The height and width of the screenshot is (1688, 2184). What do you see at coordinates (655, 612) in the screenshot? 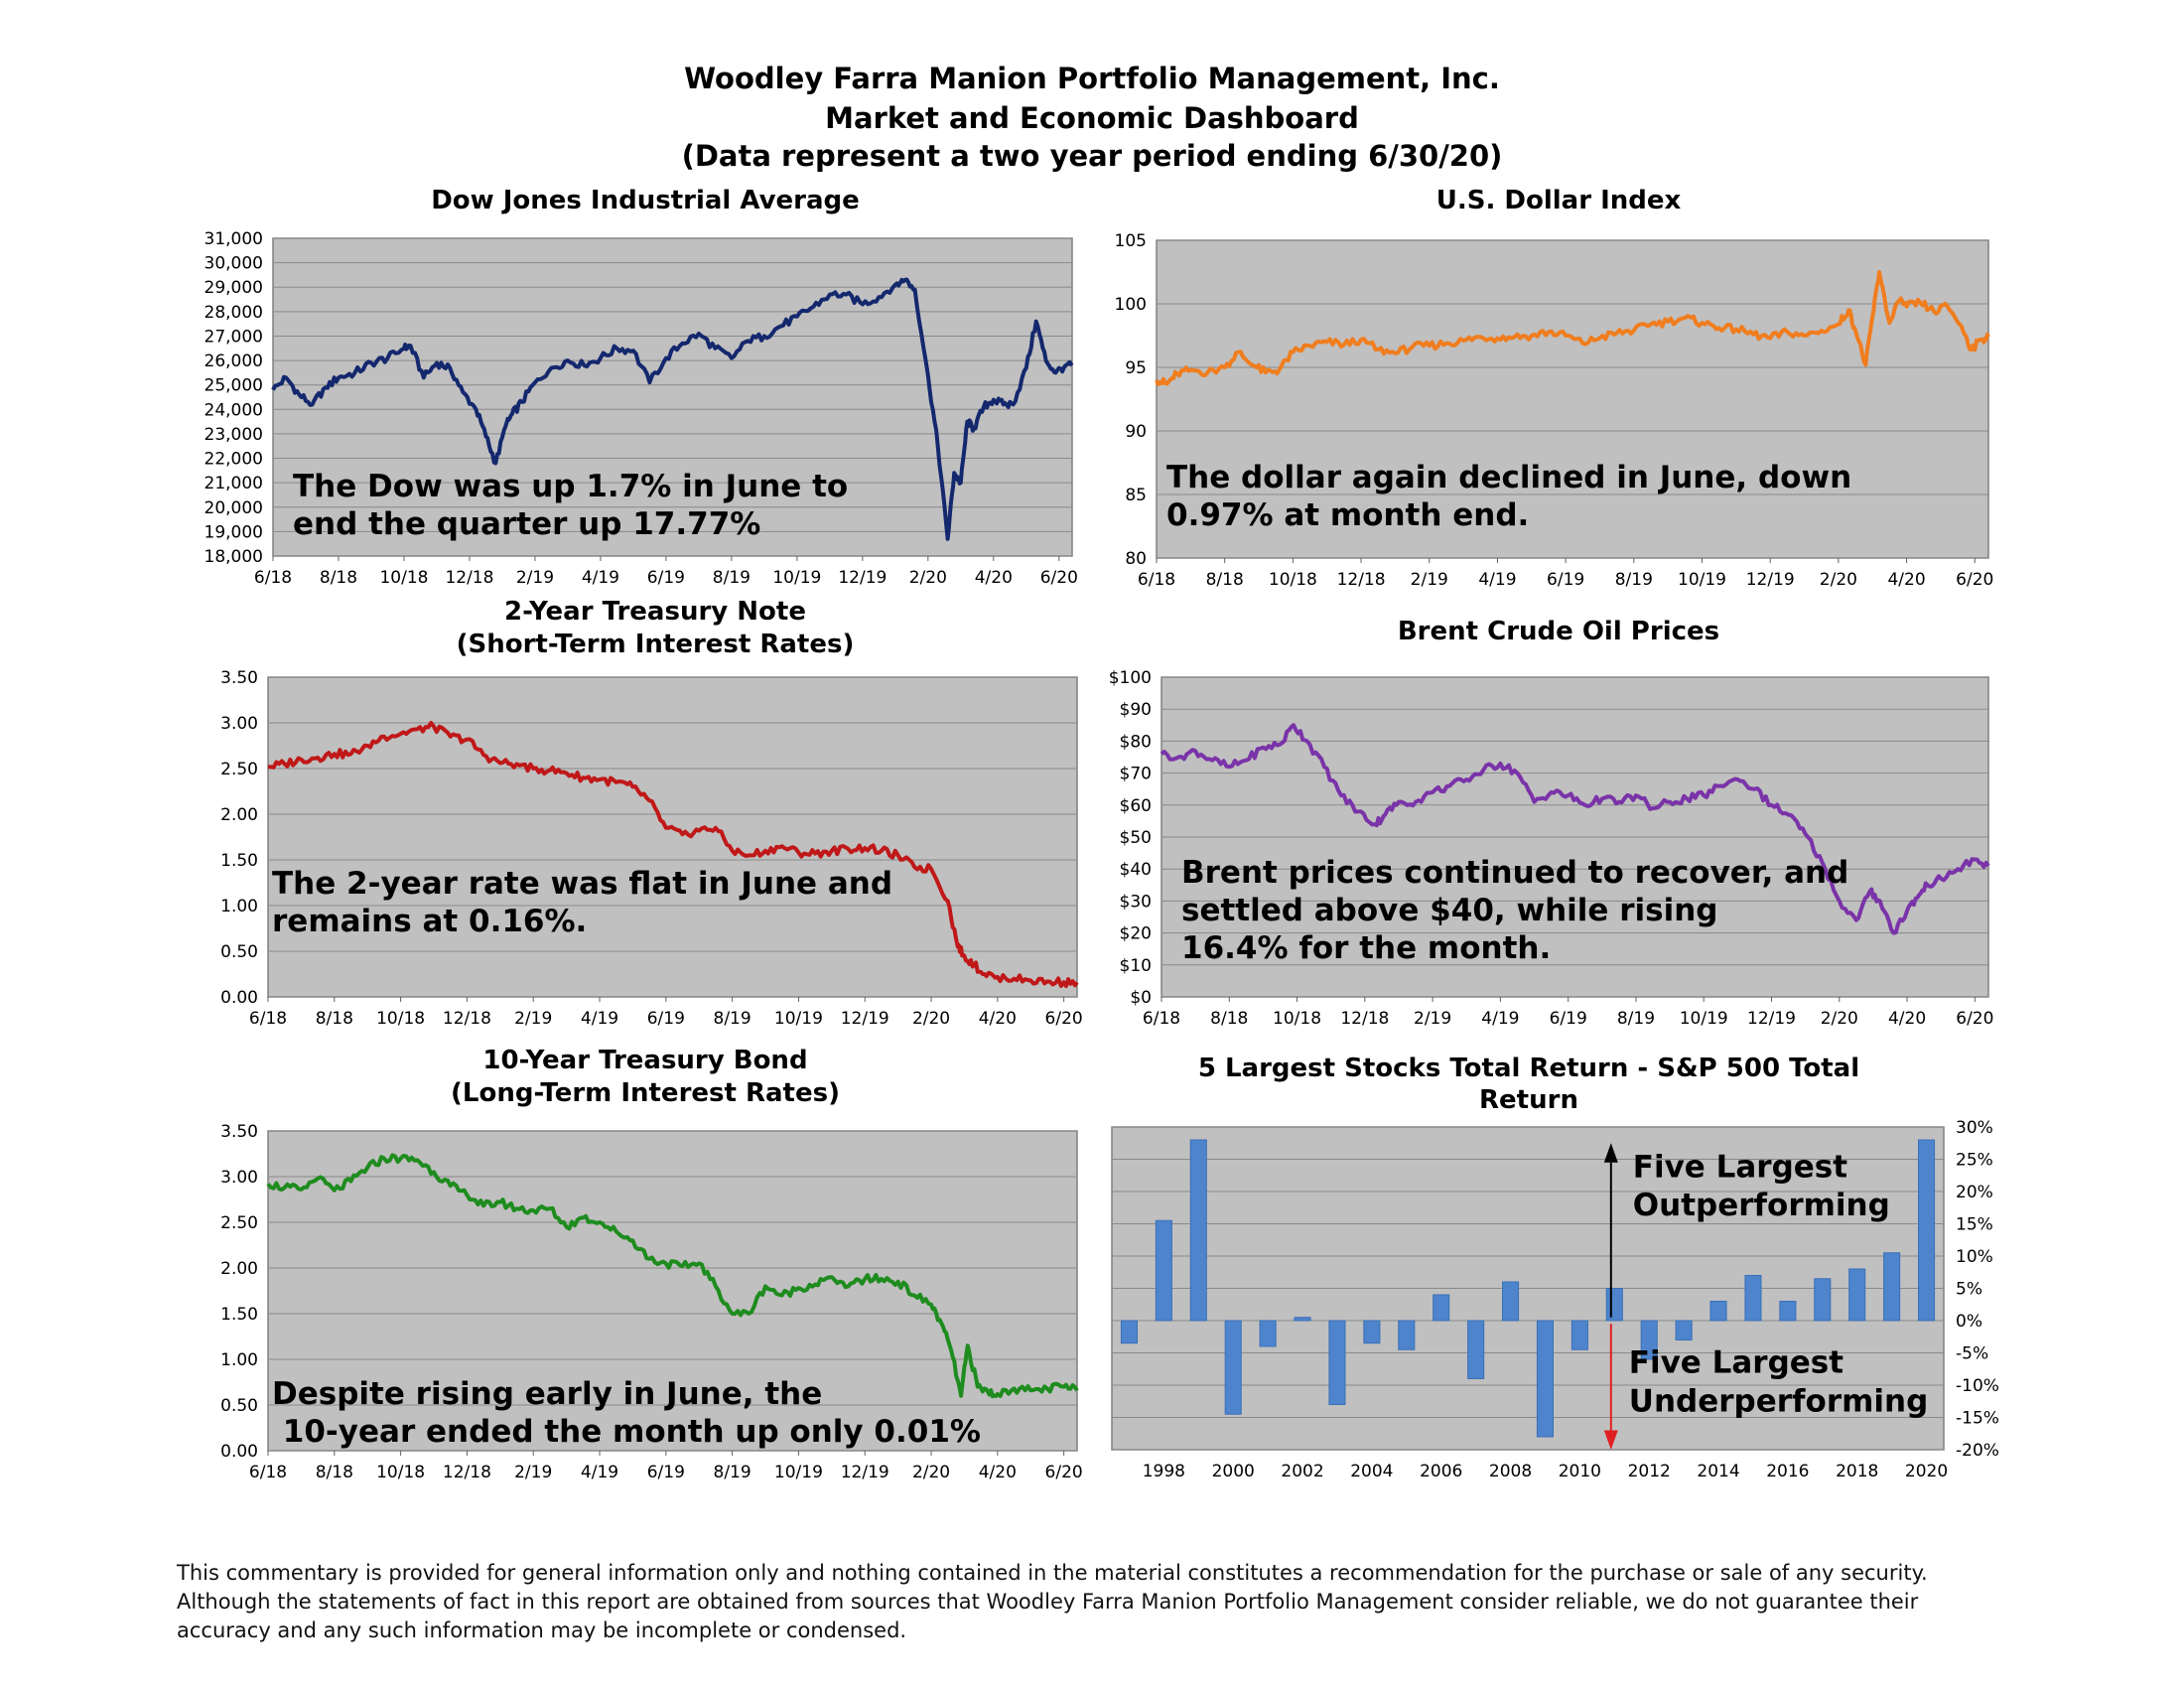
I see `t2-title: 2-Year Treasury Note` at bounding box center [655, 612].